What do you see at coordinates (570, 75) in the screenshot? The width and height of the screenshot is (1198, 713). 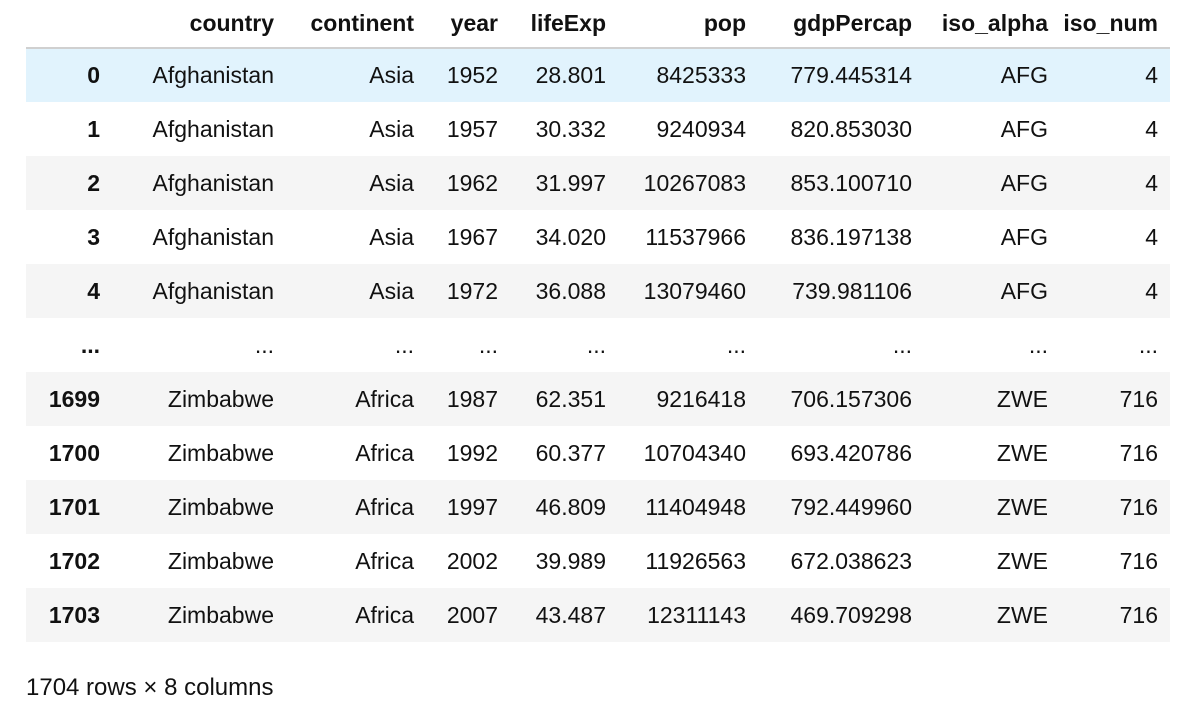 I see `cell-lifeexp: 28.801` at bounding box center [570, 75].